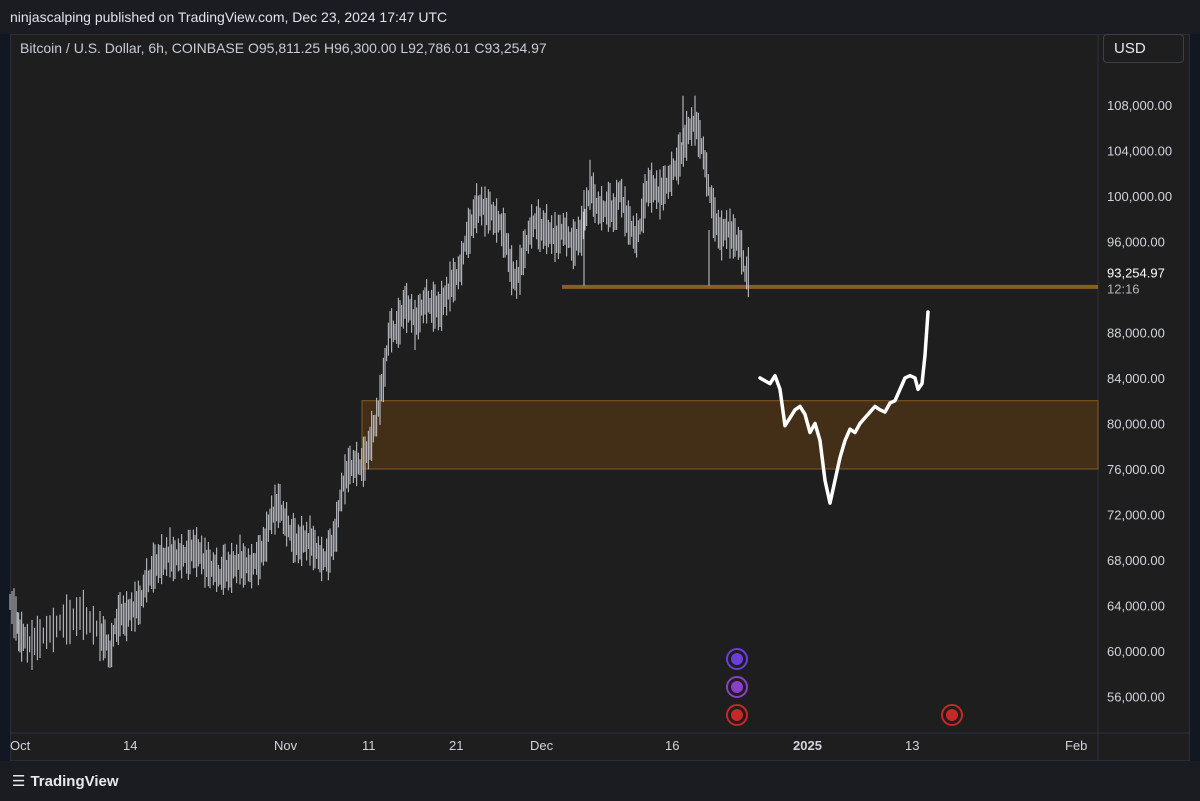  What do you see at coordinates (130, 745) in the screenshot?
I see `x-tick-label: 14` at bounding box center [130, 745].